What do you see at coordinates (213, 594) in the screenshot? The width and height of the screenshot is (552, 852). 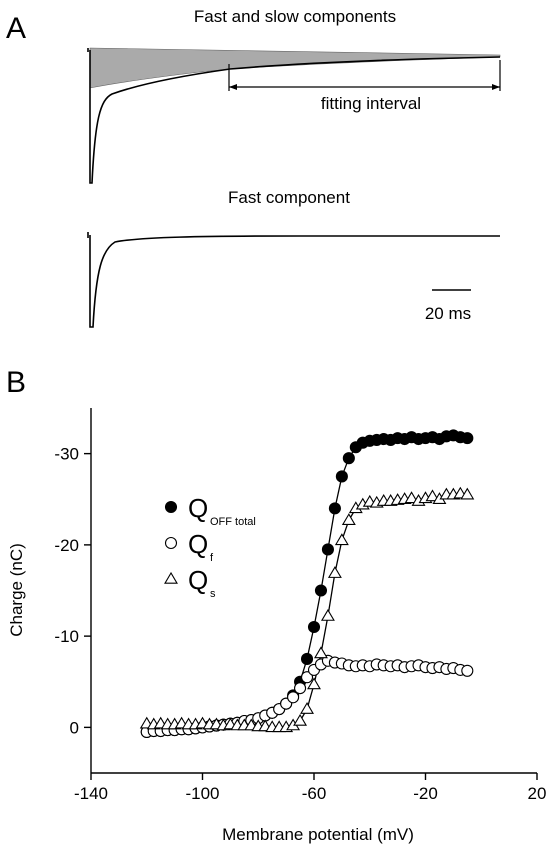 I see `legend-subscript: s` at bounding box center [213, 594].